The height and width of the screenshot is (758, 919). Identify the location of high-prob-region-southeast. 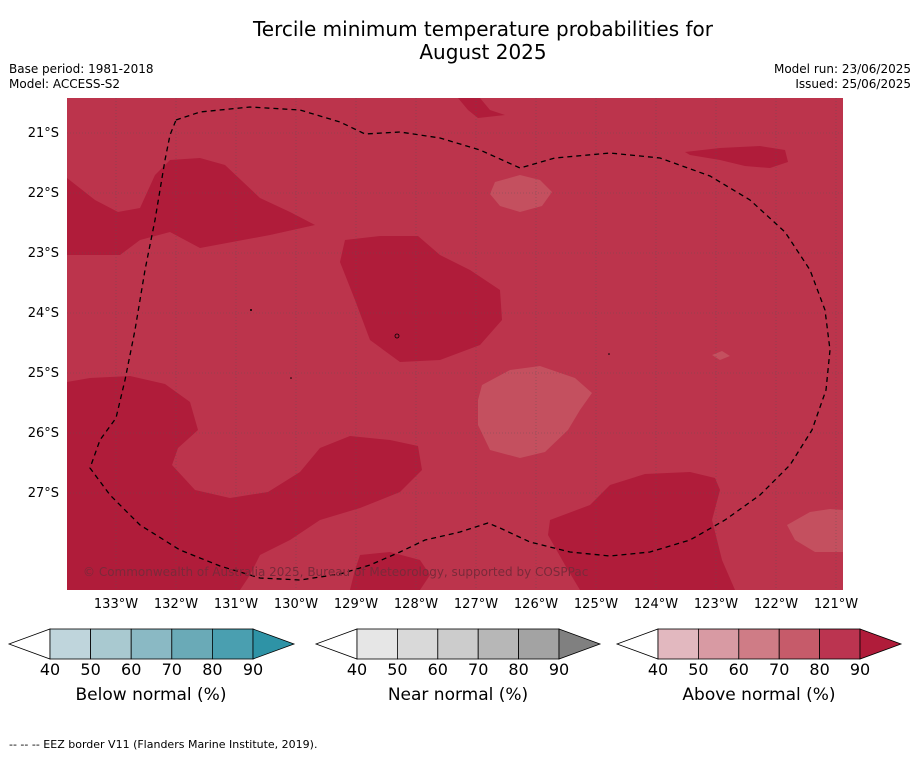
(641, 531).